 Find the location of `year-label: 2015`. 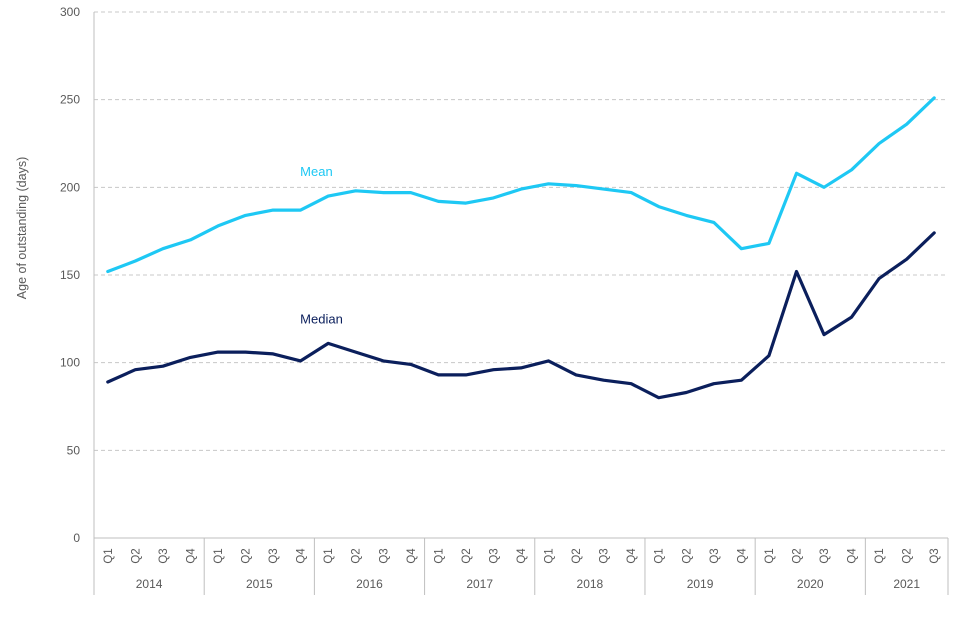

year-label: 2015 is located at coordinates (259, 584).